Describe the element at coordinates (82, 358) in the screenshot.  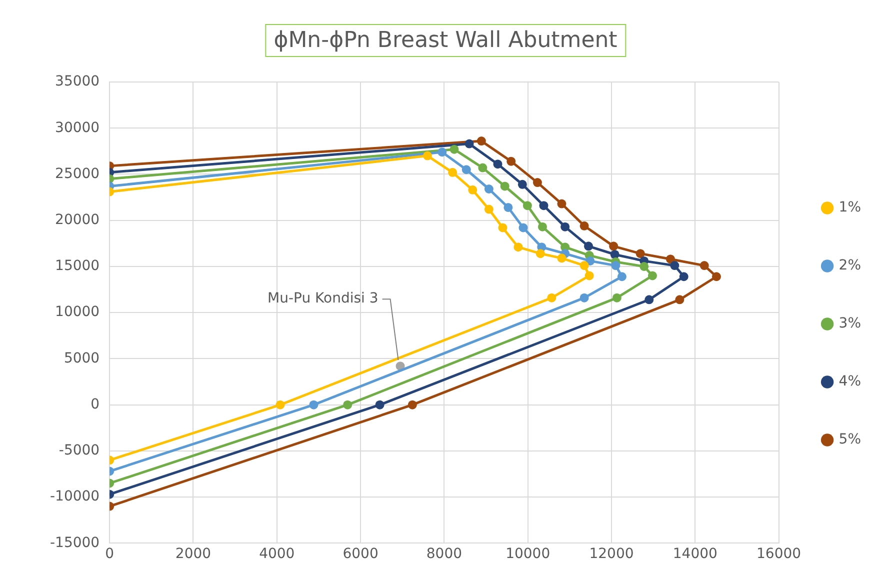
I see `y-tick-label: 5000` at that location.